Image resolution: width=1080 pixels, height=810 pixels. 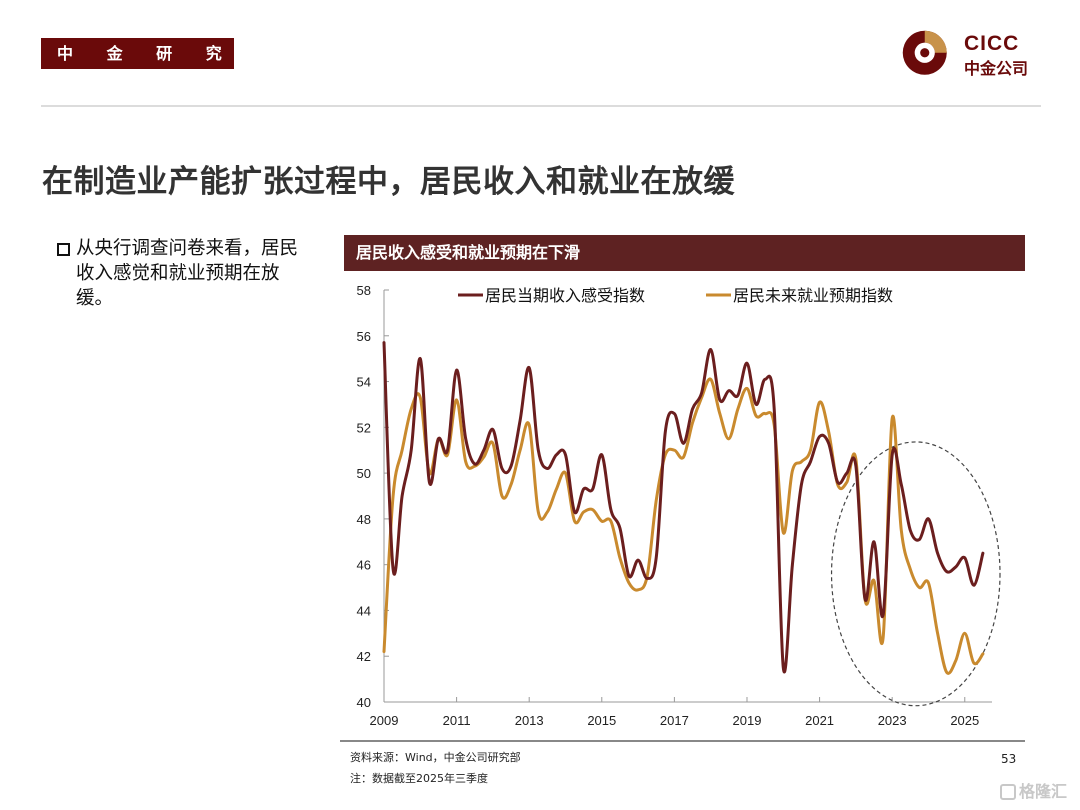 What do you see at coordinates (747, 720) in the screenshot?
I see `x-tick-label: 2019` at bounding box center [747, 720].